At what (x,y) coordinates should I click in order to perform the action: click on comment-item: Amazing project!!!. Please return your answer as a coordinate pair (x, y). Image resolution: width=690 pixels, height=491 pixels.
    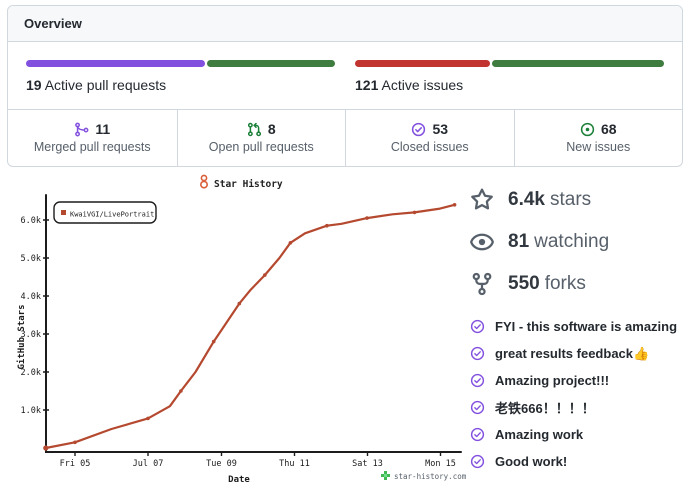
    Looking at the image, I should click on (579, 380).